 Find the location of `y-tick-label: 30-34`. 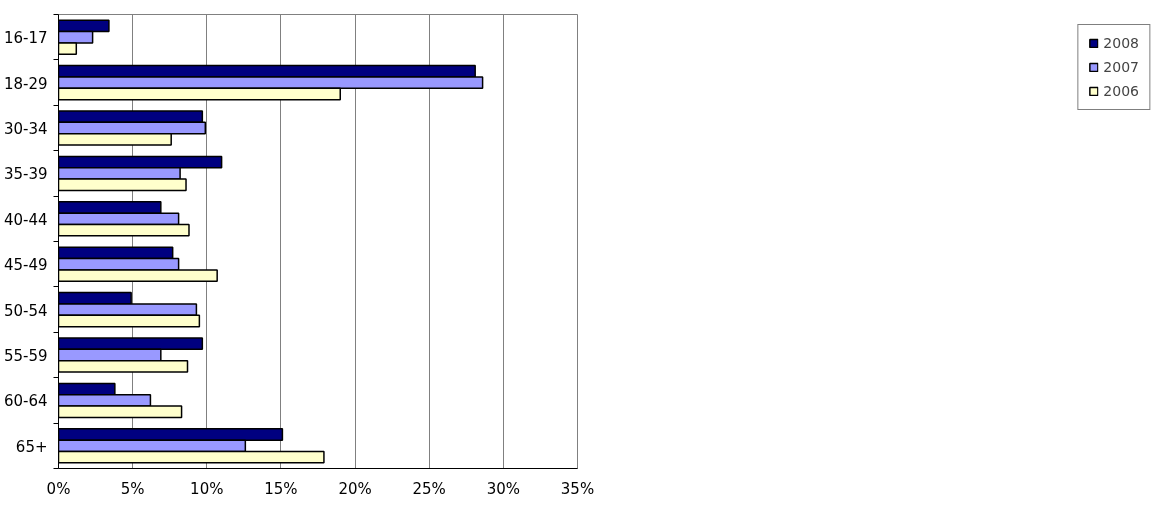

y-tick-label: 30-34 is located at coordinates (25, 129).